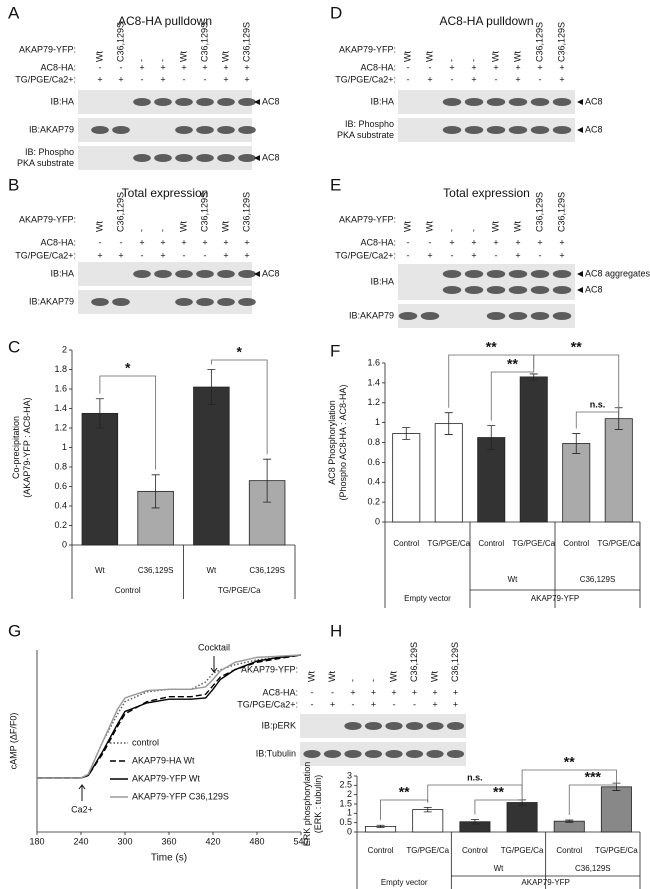 This screenshot has width=650, height=889. Describe the element at coordinates (336, 630) in the screenshot. I see `panel-letter: H` at that location.